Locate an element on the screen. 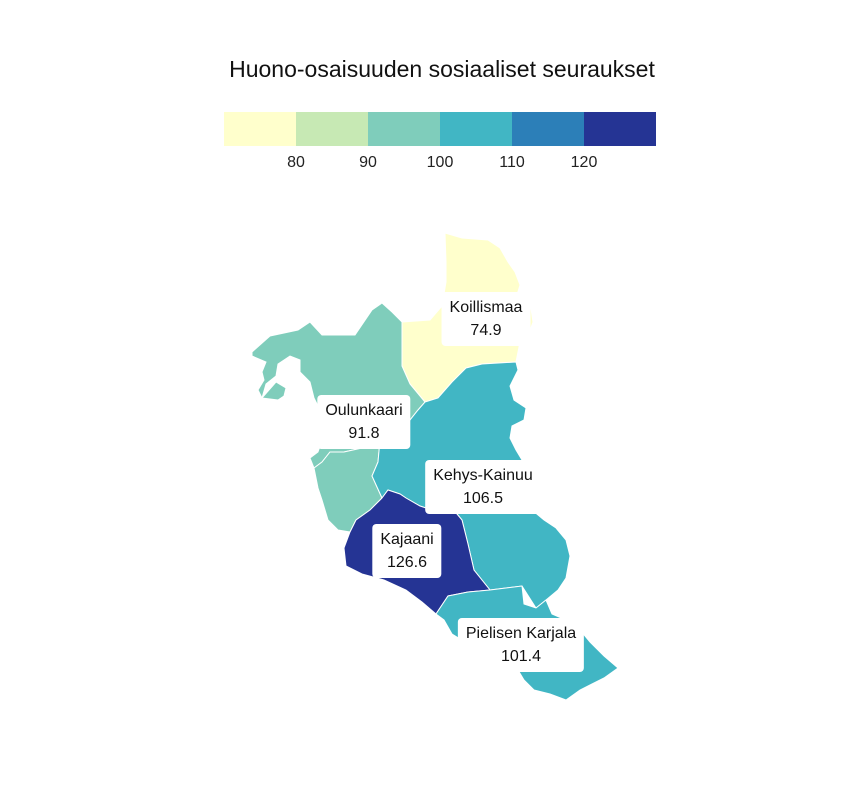  region-label-koillismaa: Koillismaa 74.9 is located at coordinates (486, 319).